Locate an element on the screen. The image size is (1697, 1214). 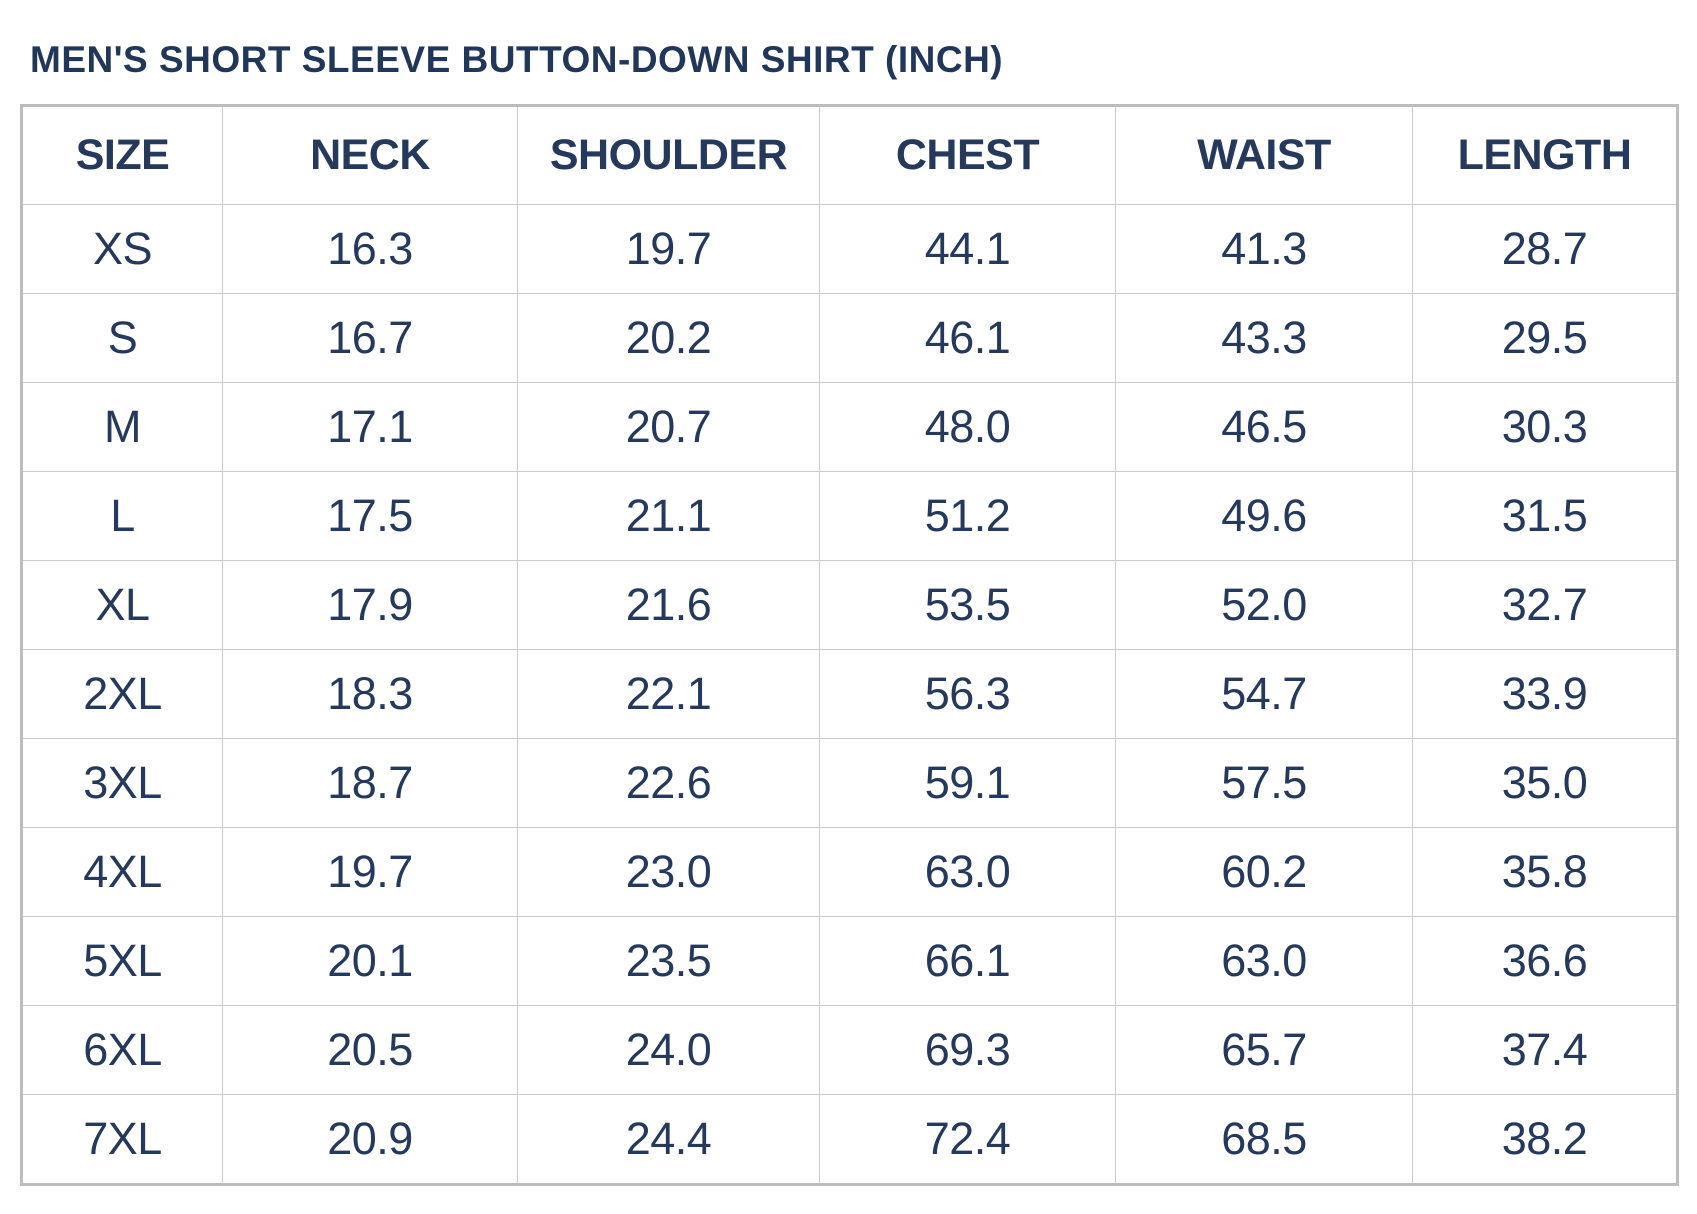
table-row: 3XL 18.7 22.6 59.1 57.5 35.0 is located at coordinates (849, 782).